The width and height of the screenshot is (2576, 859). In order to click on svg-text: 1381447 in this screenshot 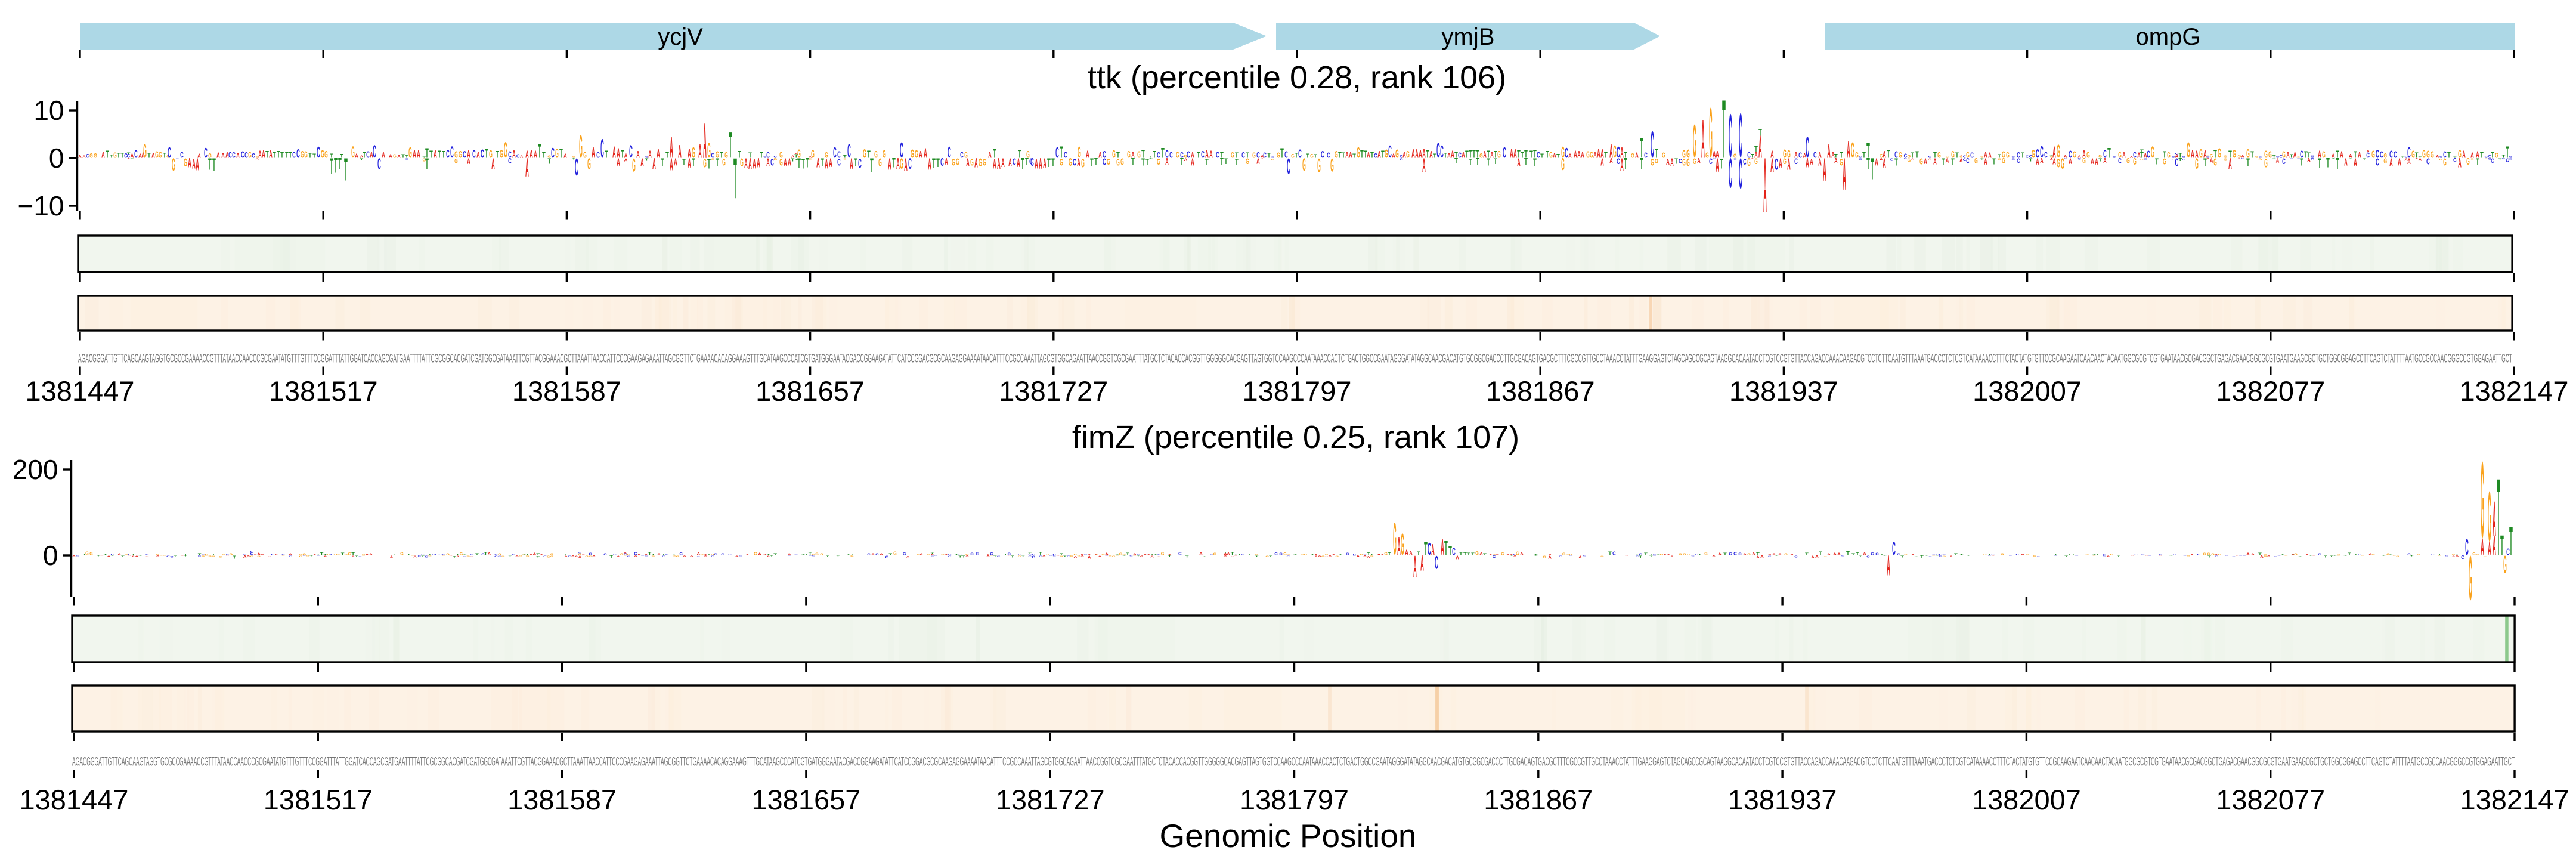, I will do `click(80, 391)`.